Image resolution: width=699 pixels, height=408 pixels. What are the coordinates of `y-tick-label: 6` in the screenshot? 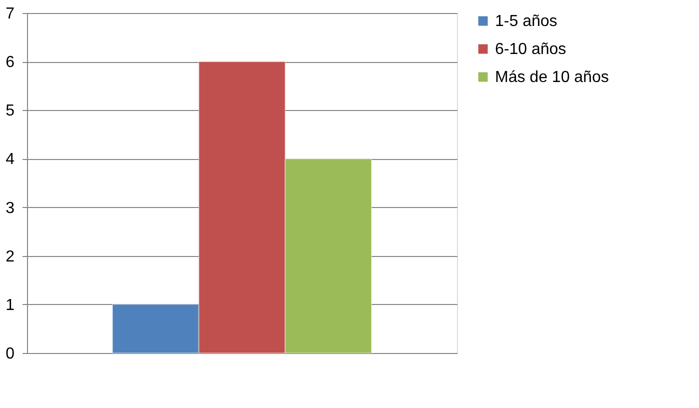 It's located at (10, 63).